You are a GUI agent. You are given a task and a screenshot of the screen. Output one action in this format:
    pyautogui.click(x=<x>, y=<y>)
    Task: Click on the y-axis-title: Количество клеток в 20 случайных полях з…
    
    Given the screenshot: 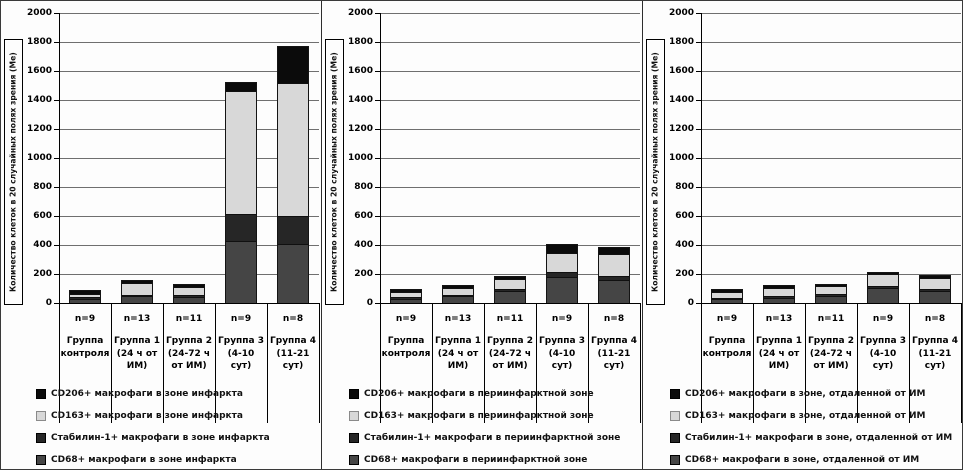 What is the action you would take?
    pyautogui.click(x=655, y=172)
    